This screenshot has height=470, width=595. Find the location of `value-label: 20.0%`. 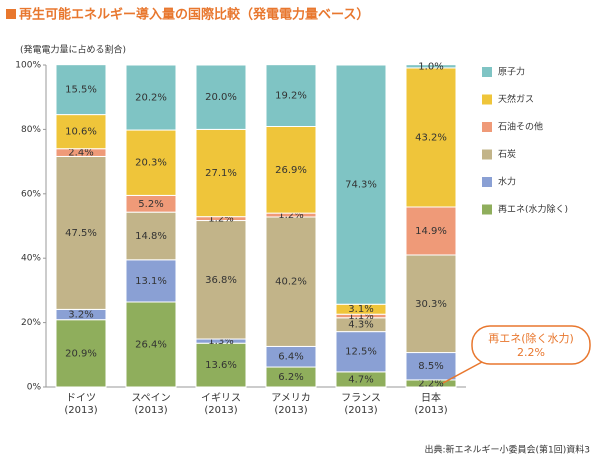

value-label: 20.0% is located at coordinates (221, 97).